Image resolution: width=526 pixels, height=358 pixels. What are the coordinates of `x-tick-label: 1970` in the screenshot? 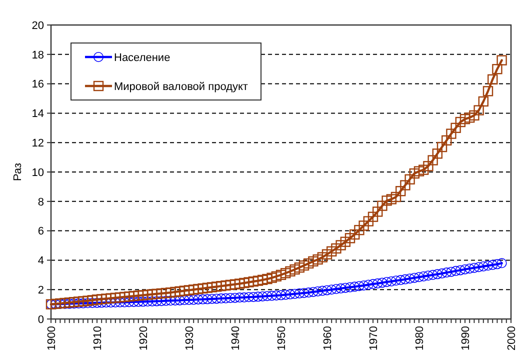 It's located at (374, 338).